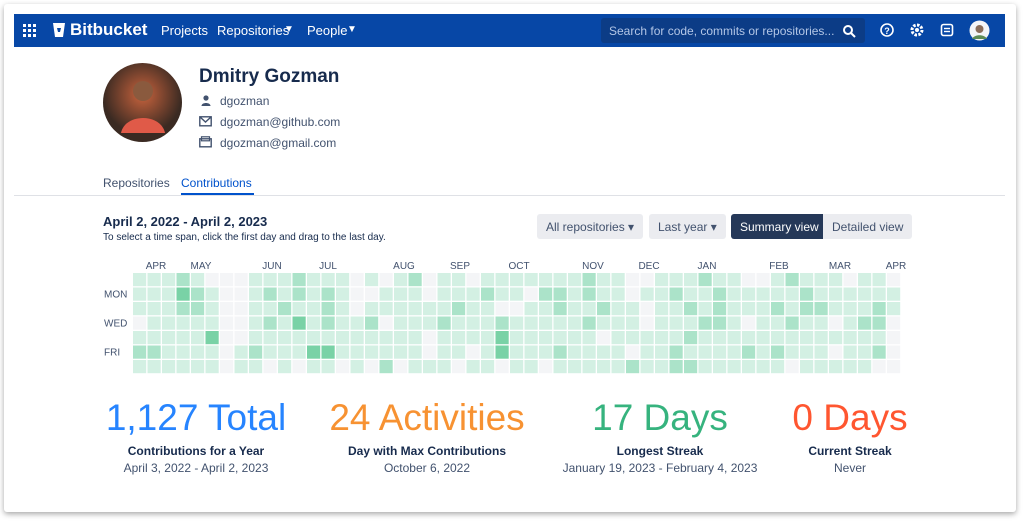 This screenshot has height=527, width=1024. I want to click on stat-label: Longest Streak, so click(660, 451).